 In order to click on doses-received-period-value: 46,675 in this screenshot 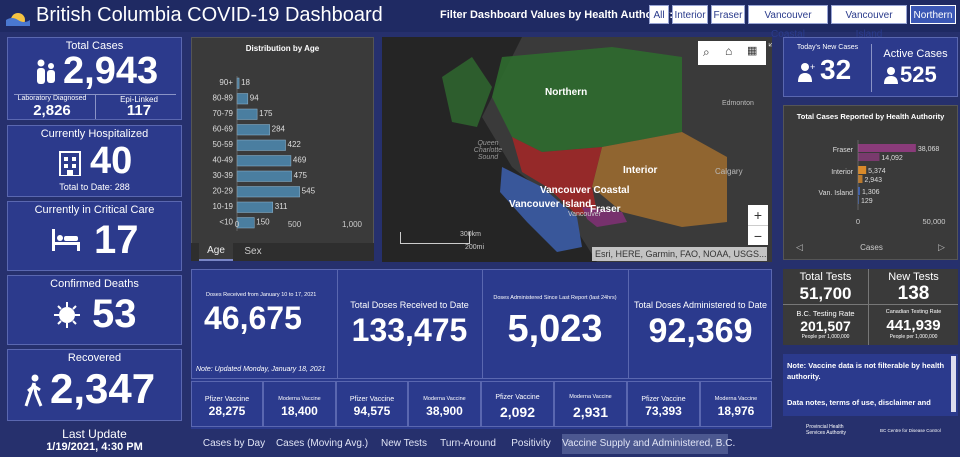, I will do `click(253, 318)`.